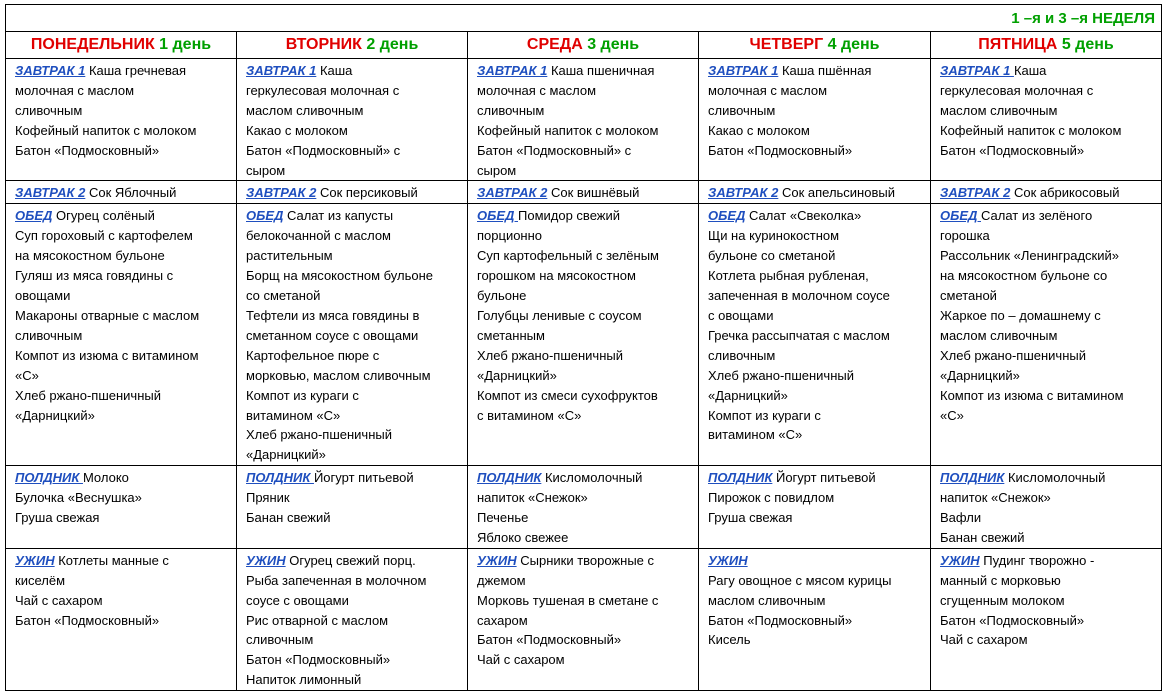 This screenshot has height=691, width=1166. Describe the element at coordinates (771, 498) in the screenshot. I see `dish-line: Пирожок с повидлом` at that location.